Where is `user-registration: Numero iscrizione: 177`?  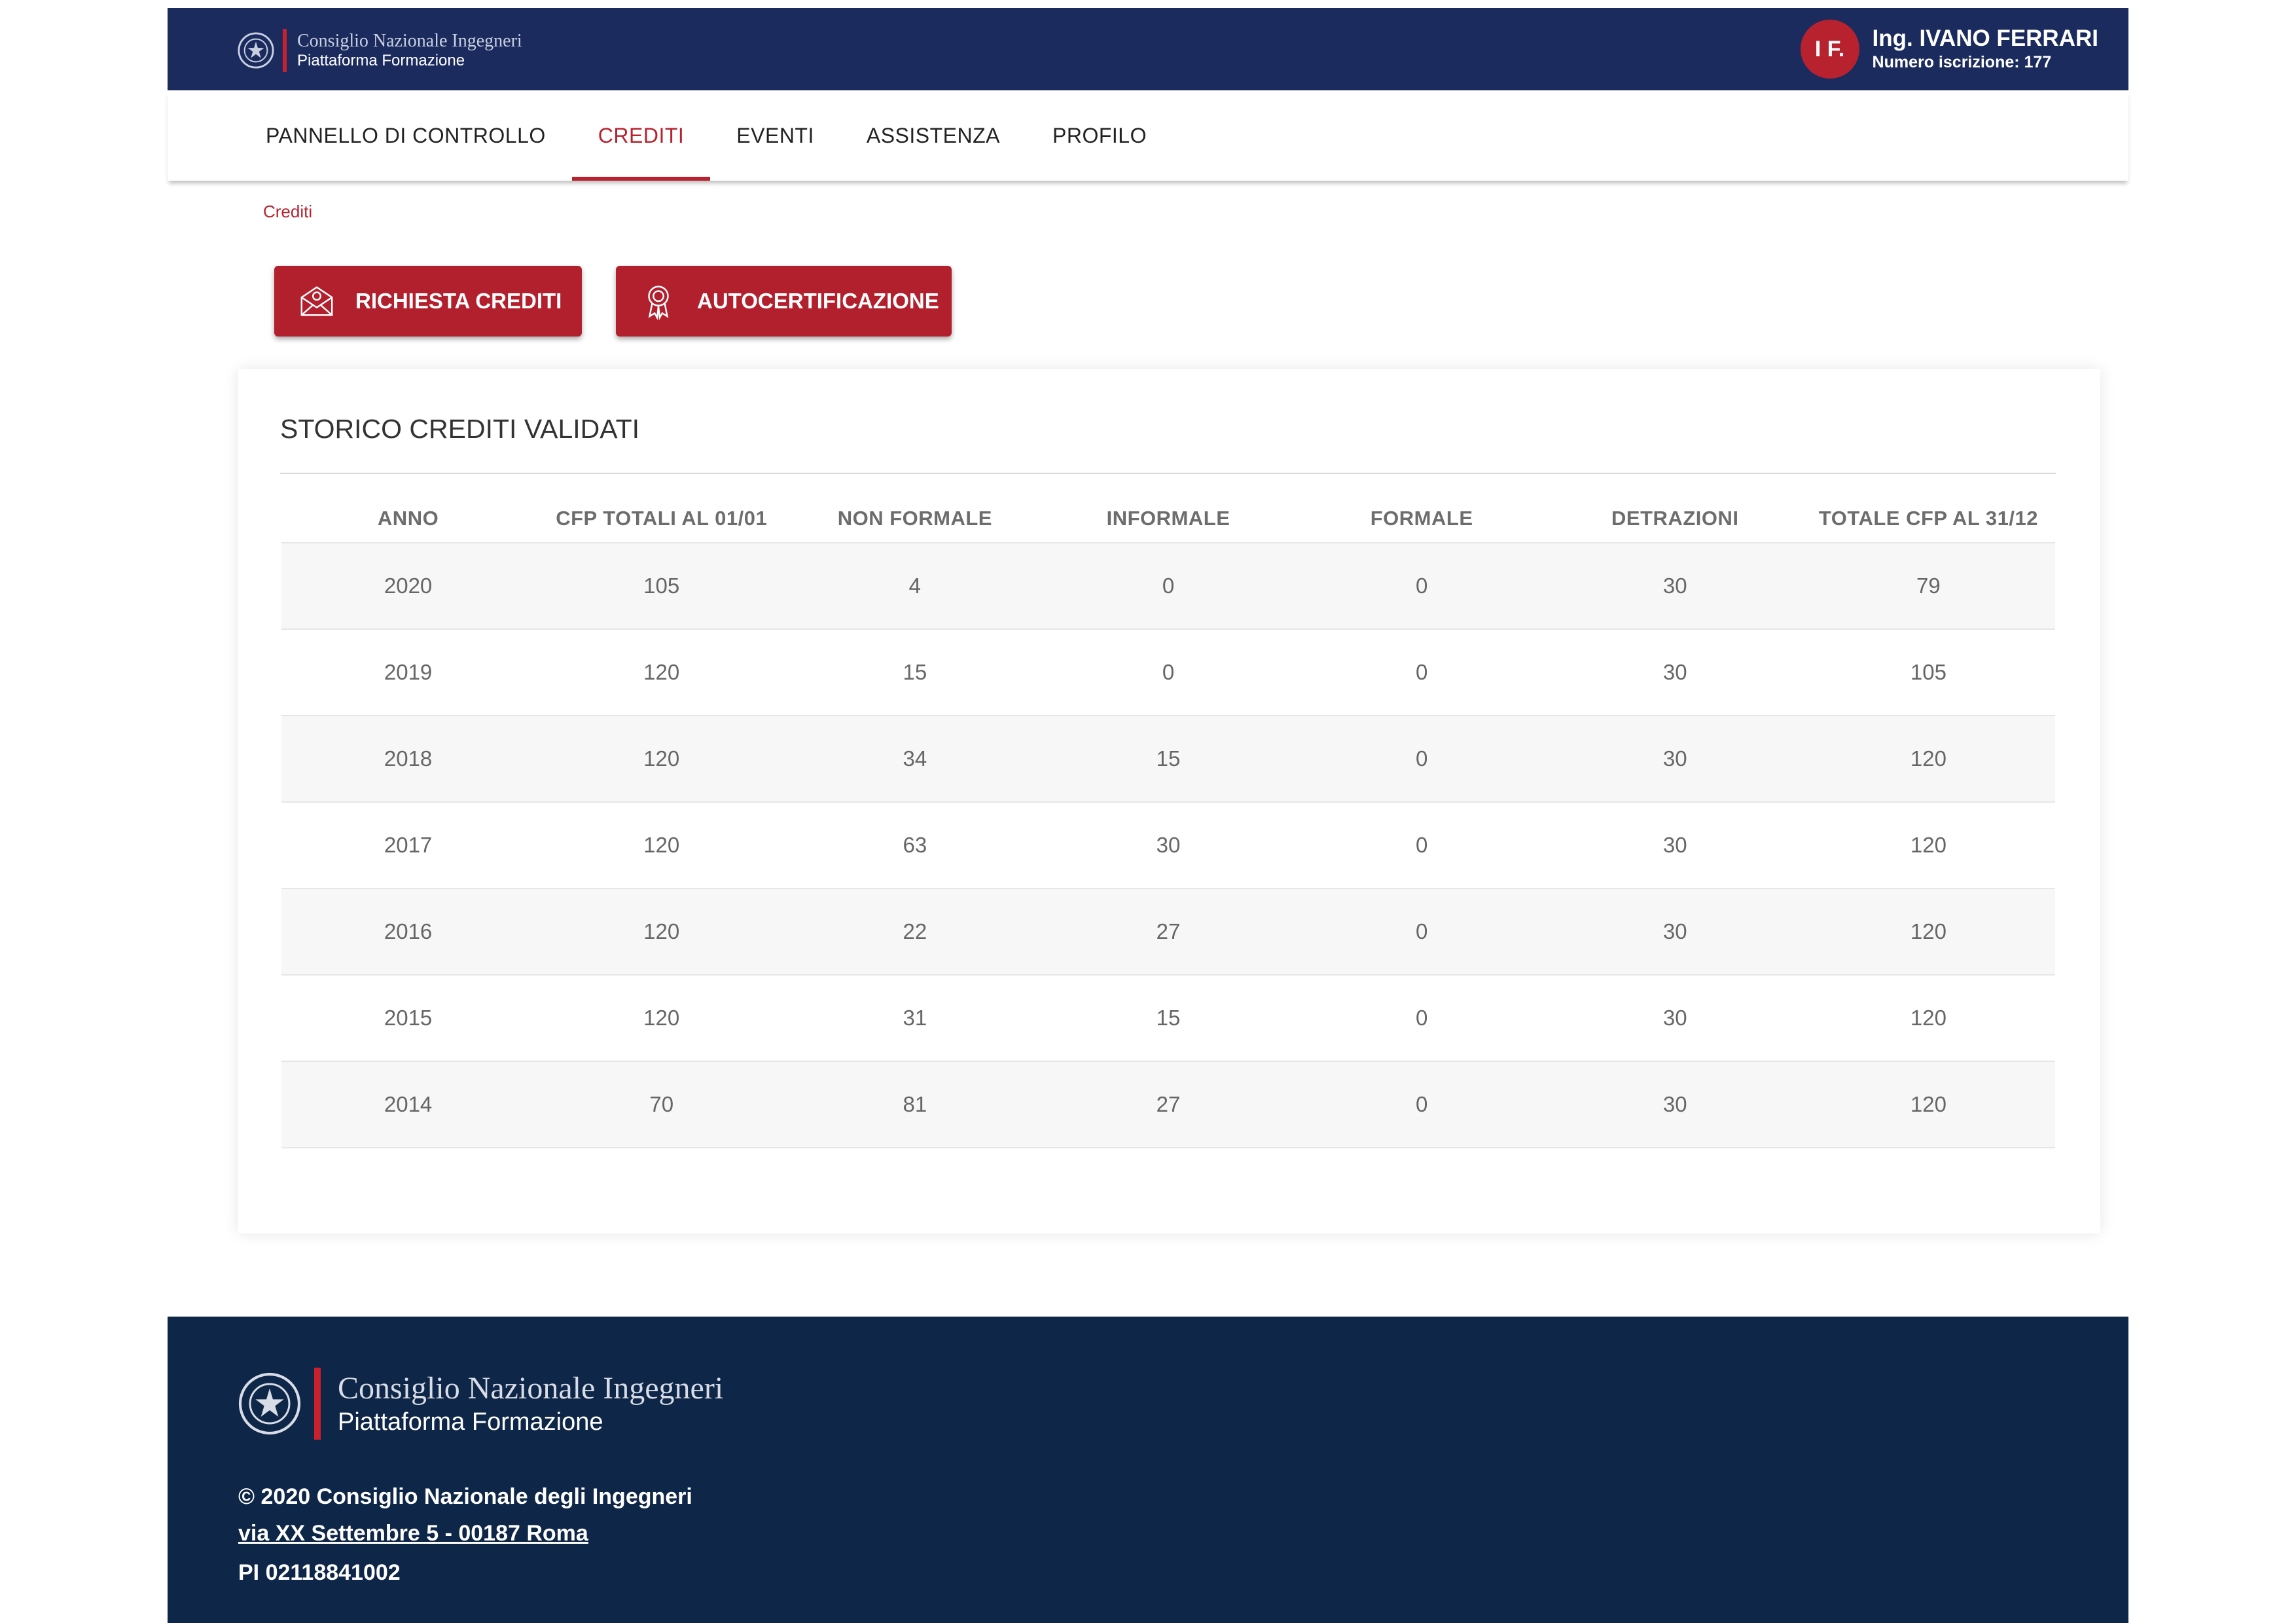
user-registration: Numero iscrizione: 177 is located at coordinates (1962, 62).